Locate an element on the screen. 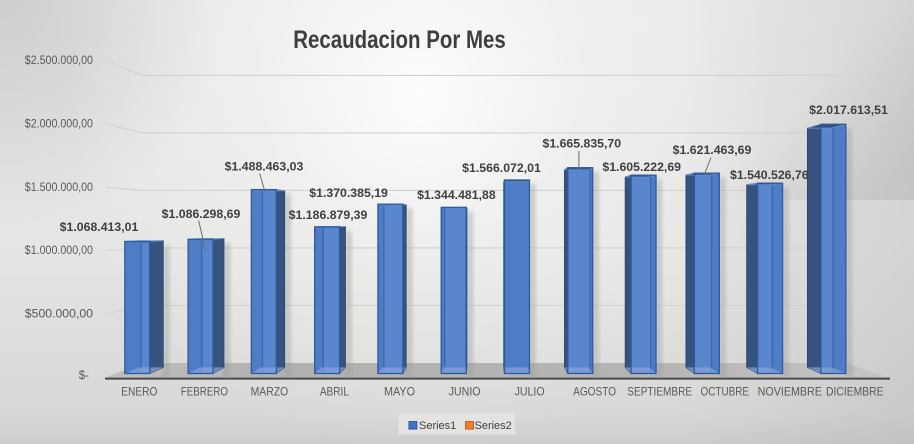 This screenshot has height=444, width=914. svg-text: Recaudacion Por Mes is located at coordinates (399, 40).